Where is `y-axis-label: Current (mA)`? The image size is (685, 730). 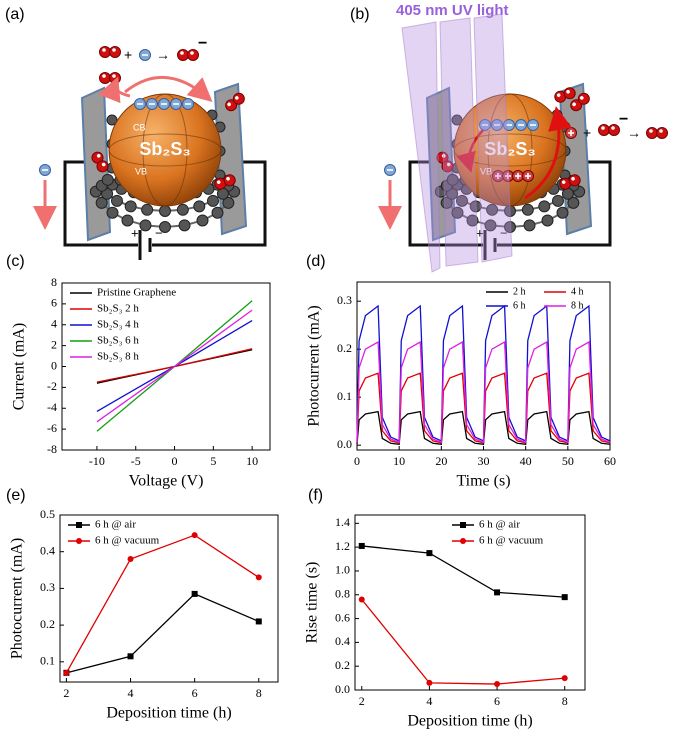 y-axis-label: Current (mA) is located at coordinates (19, 367).